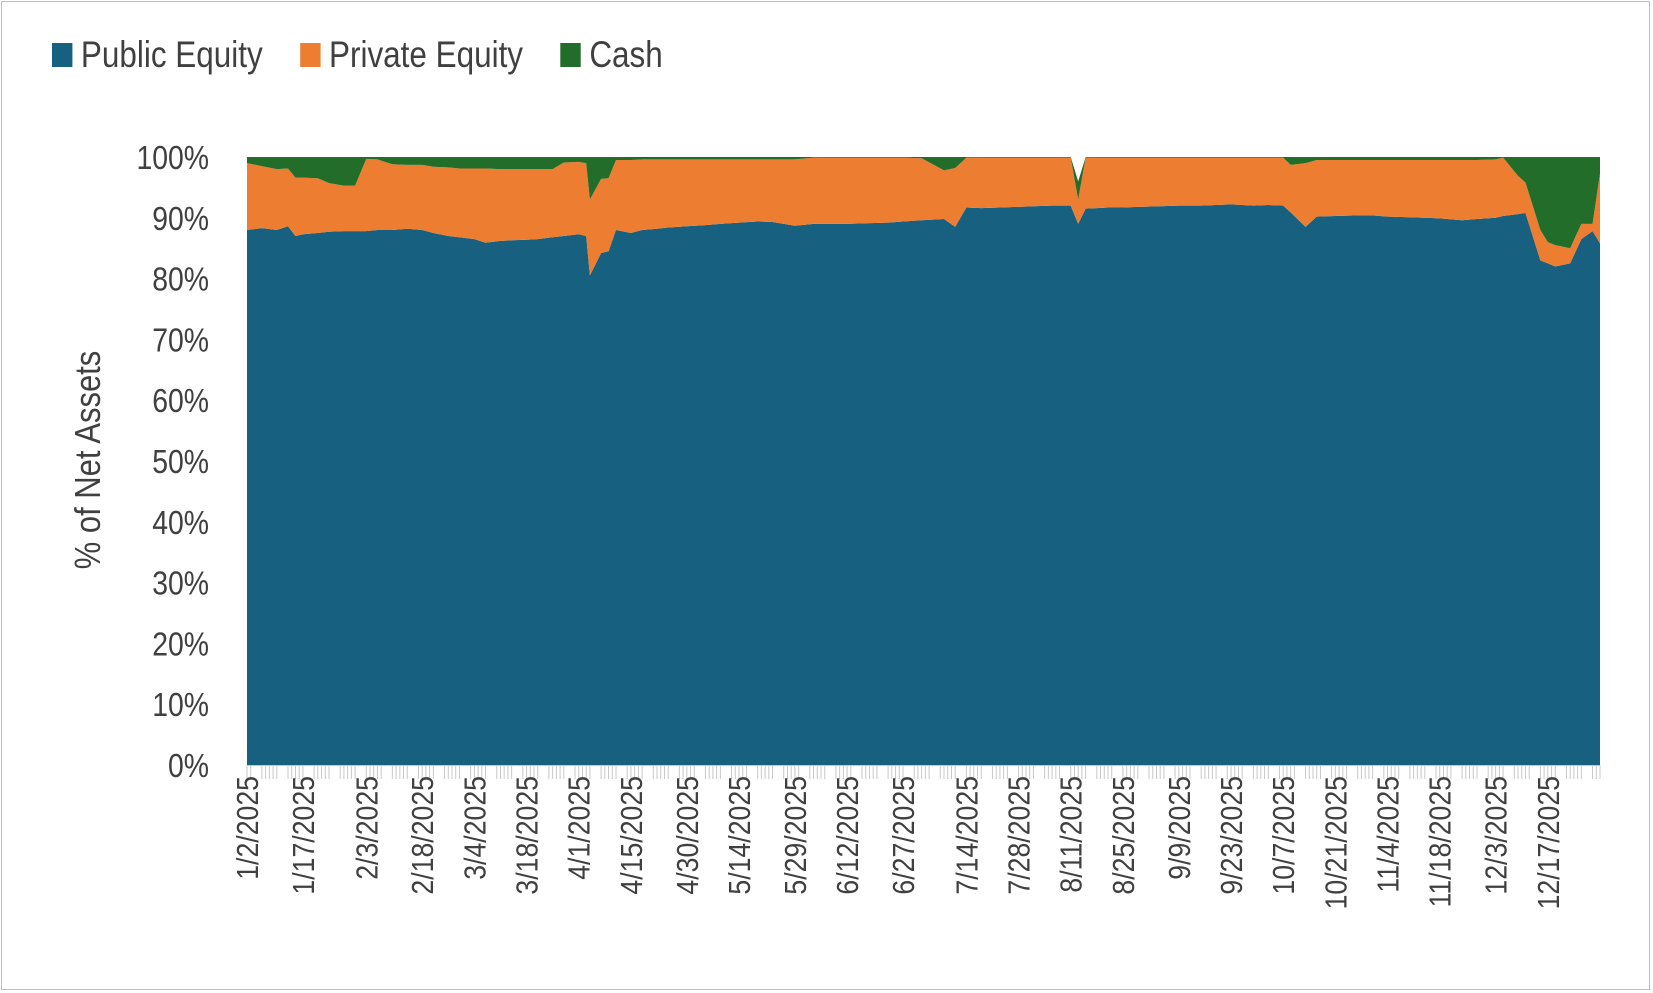  Describe the element at coordinates (248, 828) in the screenshot. I see `x-tick-label: 1/2/2025` at that location.